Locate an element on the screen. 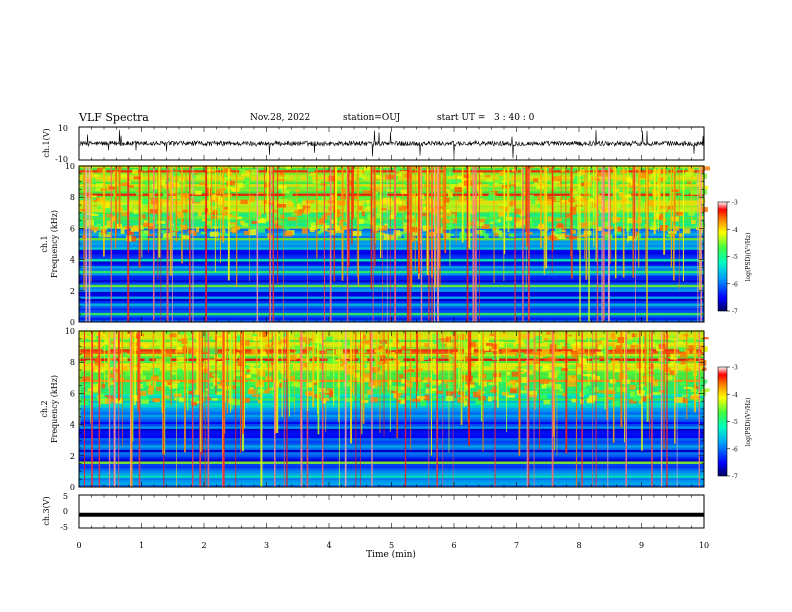  x-tick-label: 3 is located at coordinates (266, 545).